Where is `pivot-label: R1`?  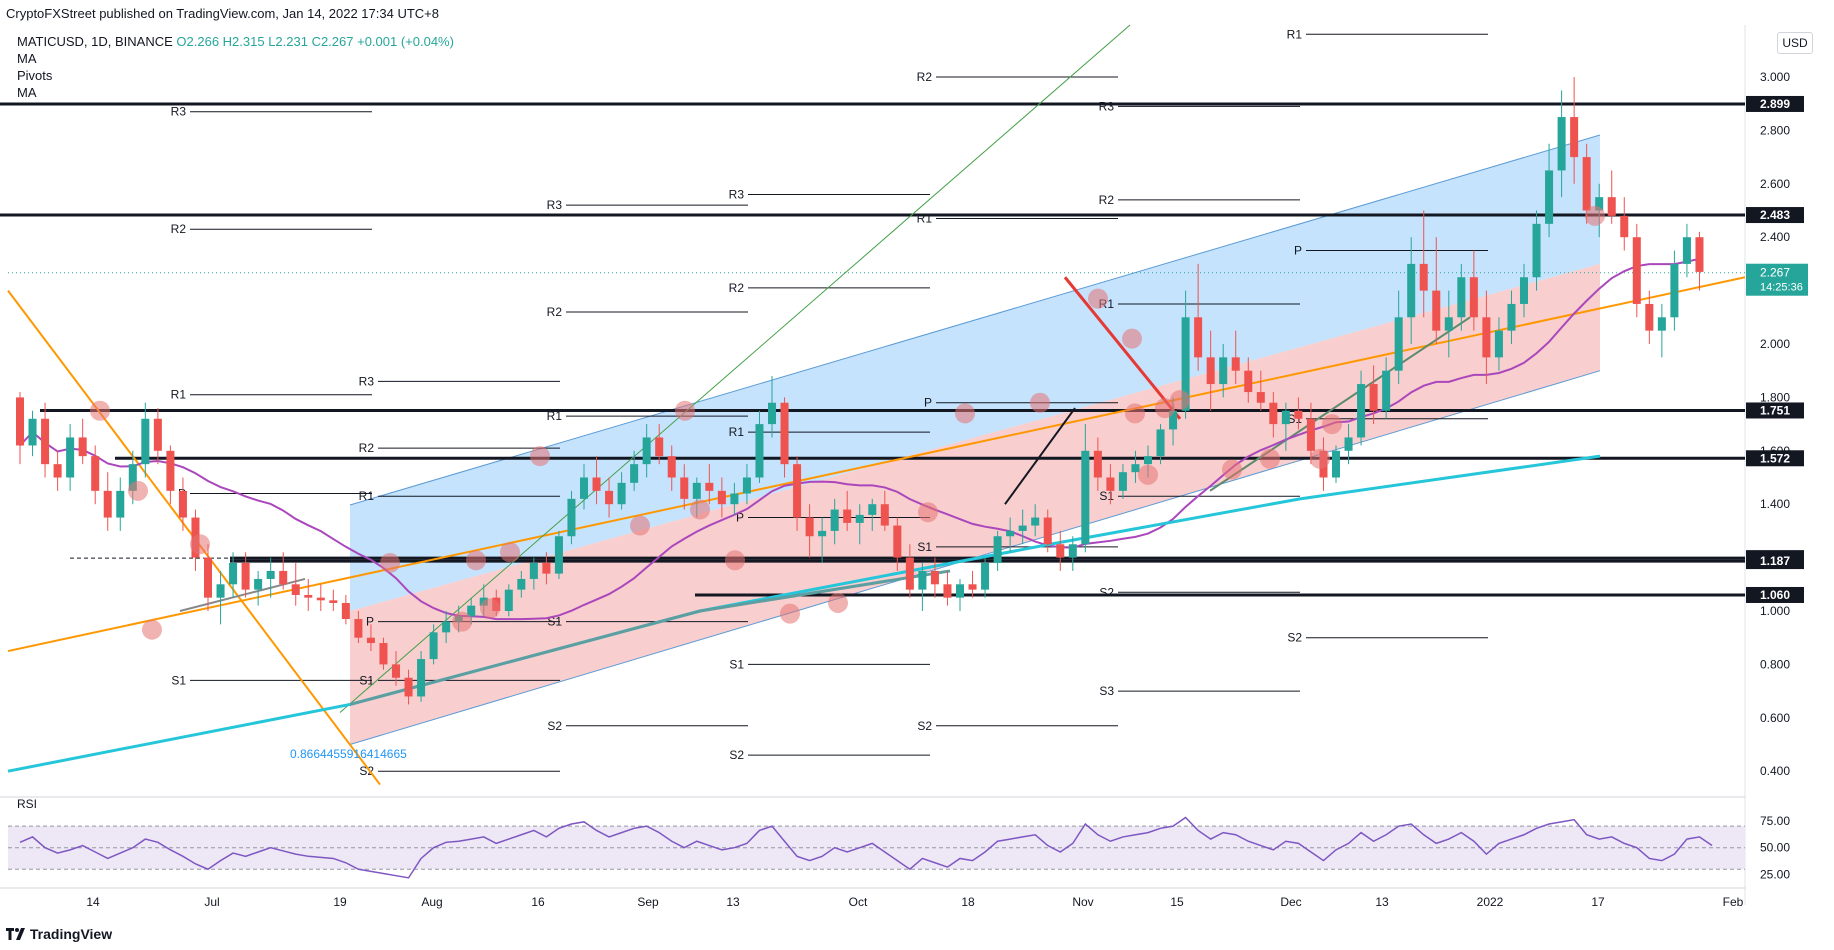 pivot-label: R1 is located at coordinates (555, 416).